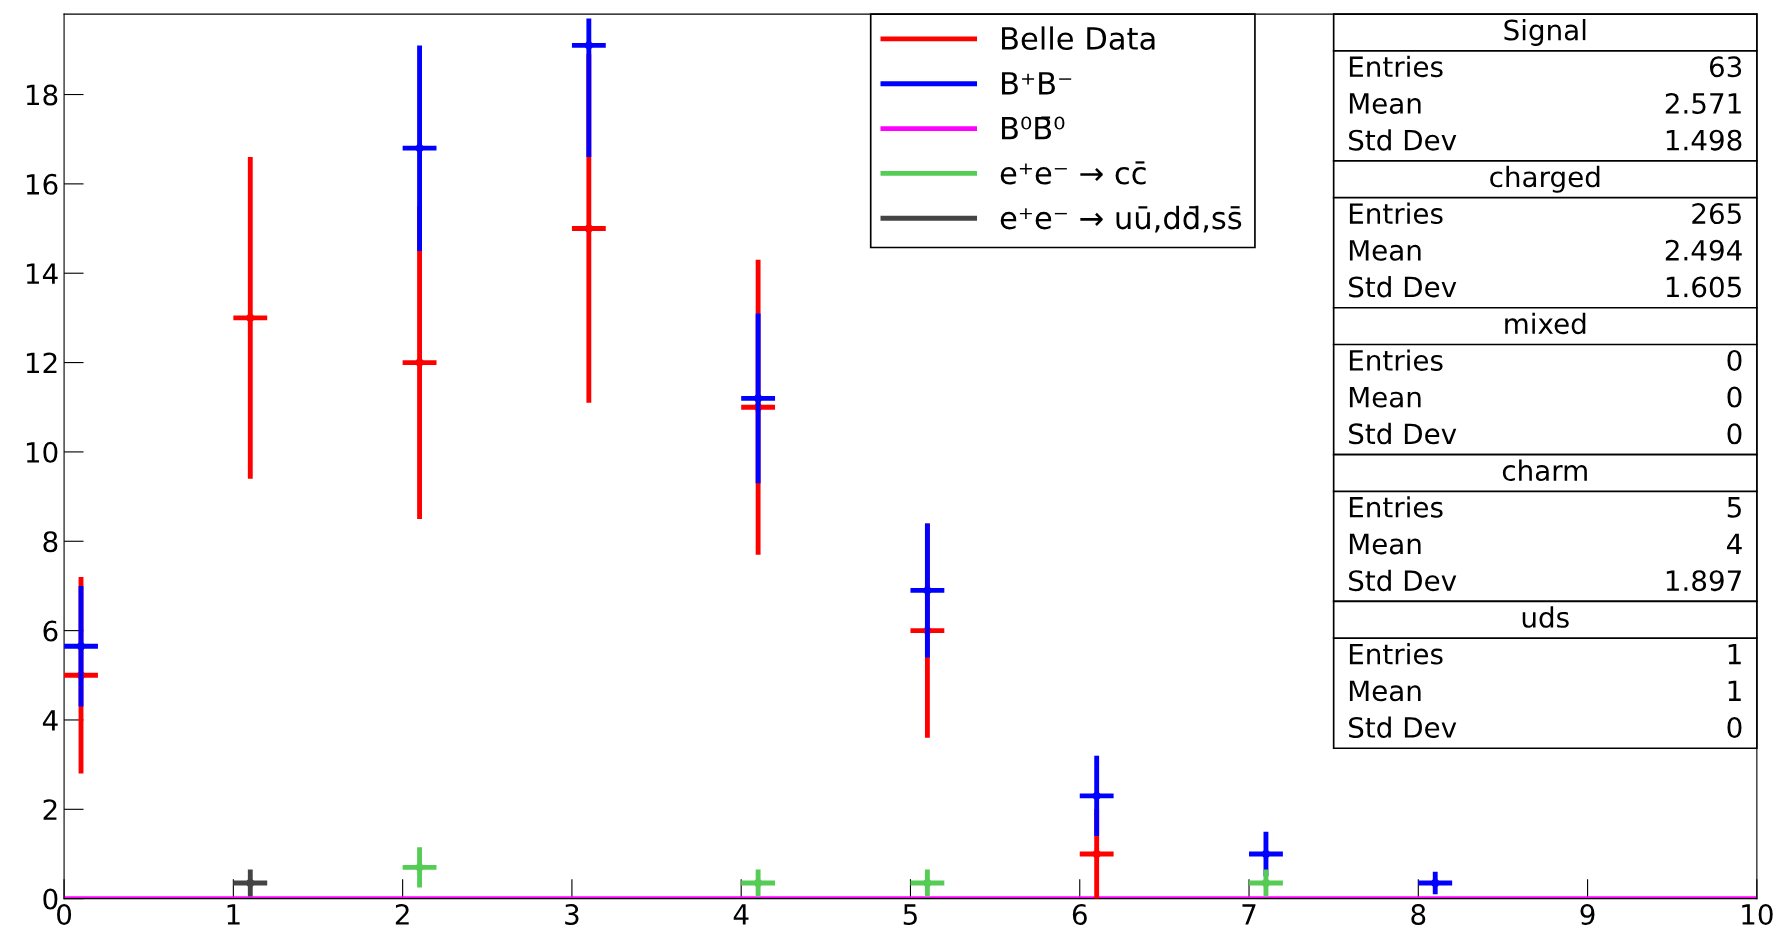 This screenshot has width=1780, height=941. Describe the element at coordinates (50, 899) in the screenshot. I see `y-tick-label: 0` at that location.